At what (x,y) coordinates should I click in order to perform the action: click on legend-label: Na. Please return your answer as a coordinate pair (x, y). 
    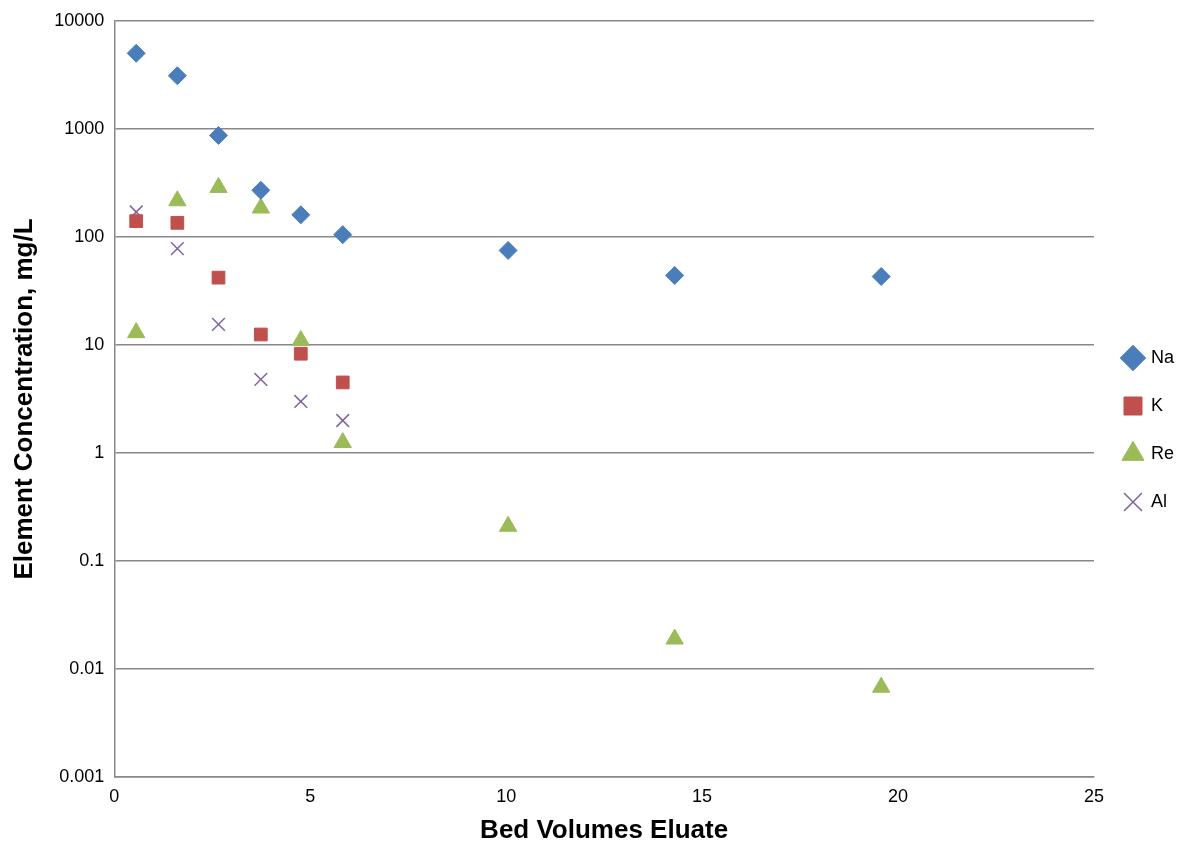
    Looking at the image, I should click on (1162, 356).